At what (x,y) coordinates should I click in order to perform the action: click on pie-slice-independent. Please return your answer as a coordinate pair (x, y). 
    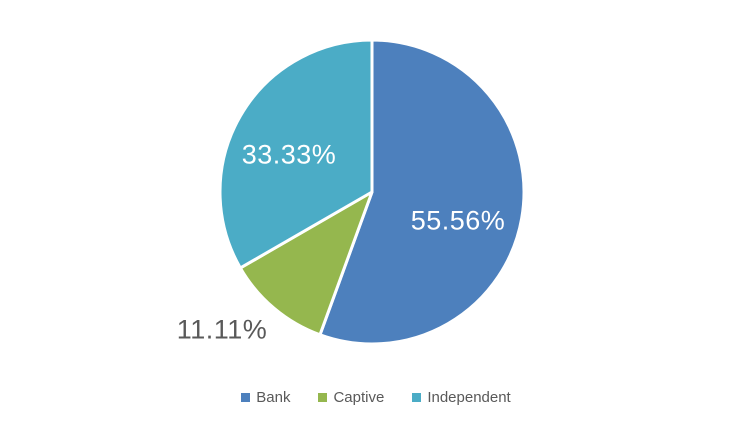
    Looking at the image, I should click on (296, 154).